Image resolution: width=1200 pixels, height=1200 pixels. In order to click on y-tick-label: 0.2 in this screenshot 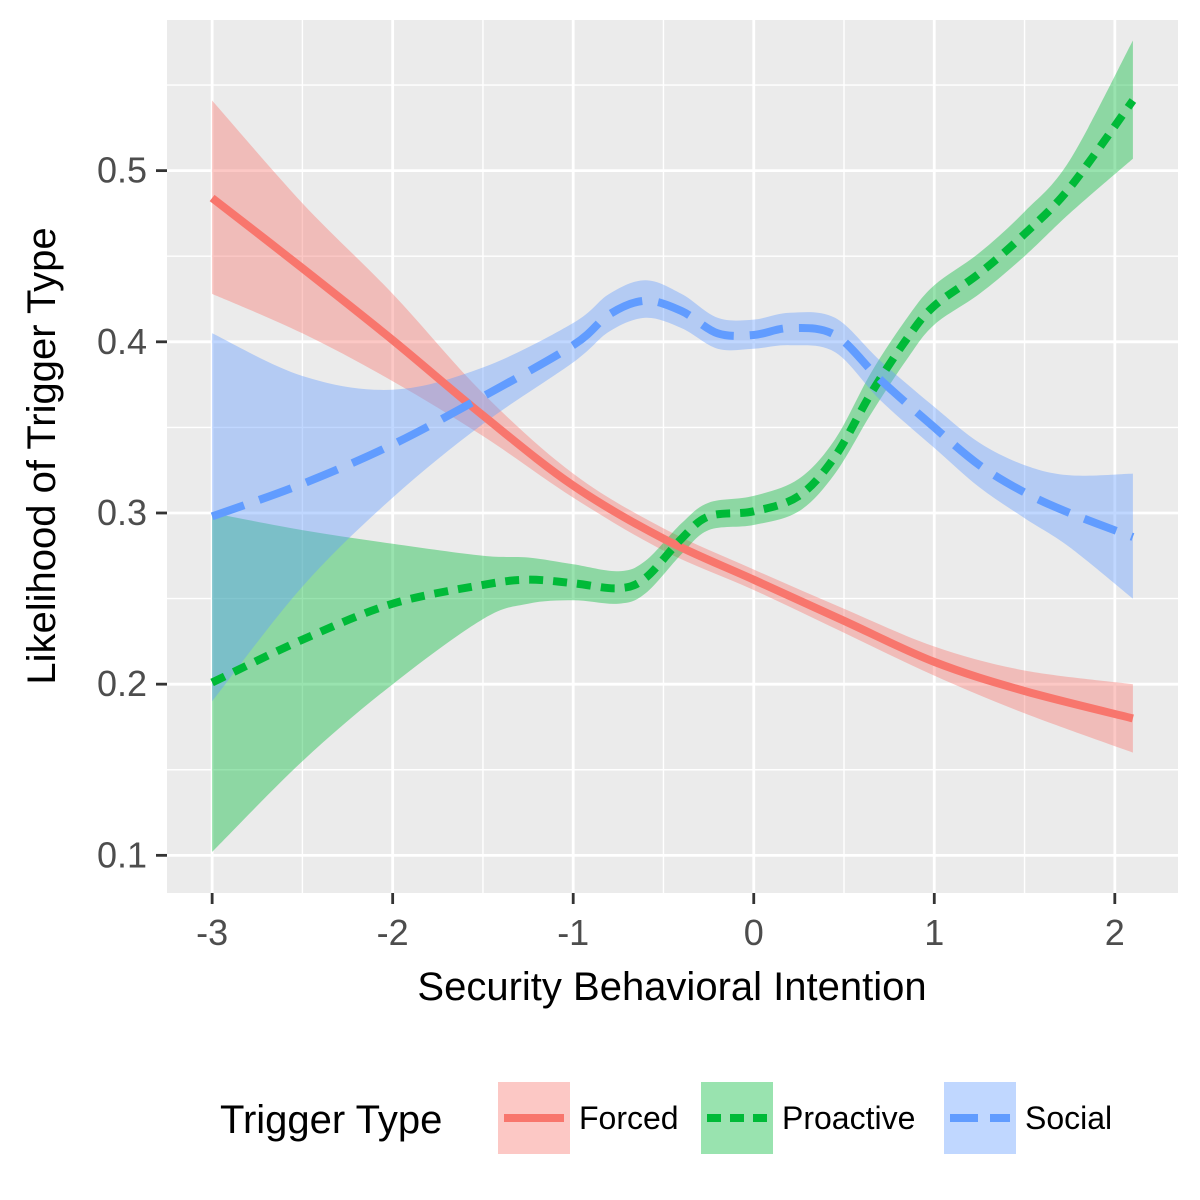, I will do `click(122, 683)`.